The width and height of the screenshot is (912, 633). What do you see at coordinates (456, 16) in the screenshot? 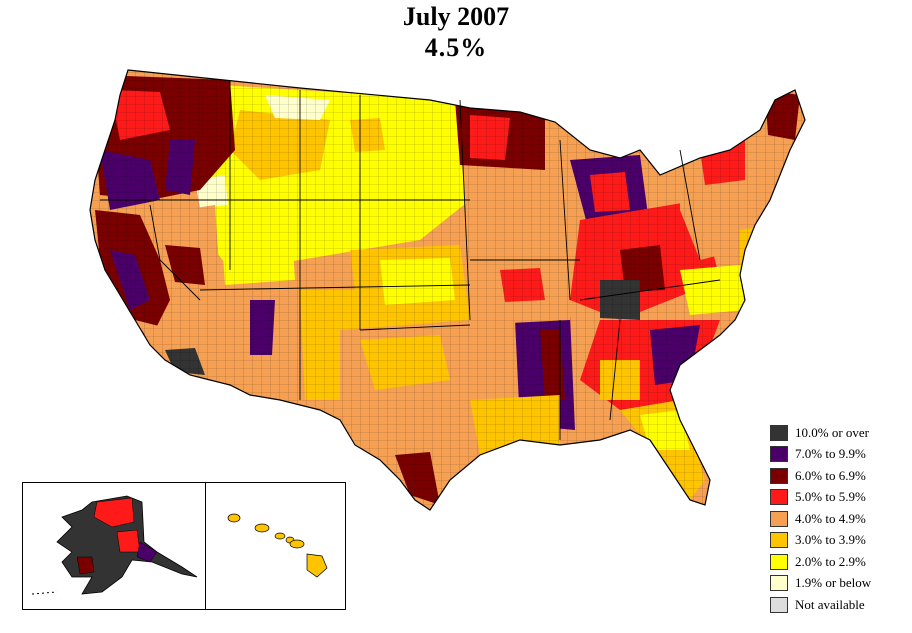
I see `map-title-date: July 2007` at bounding box center [456, 16].